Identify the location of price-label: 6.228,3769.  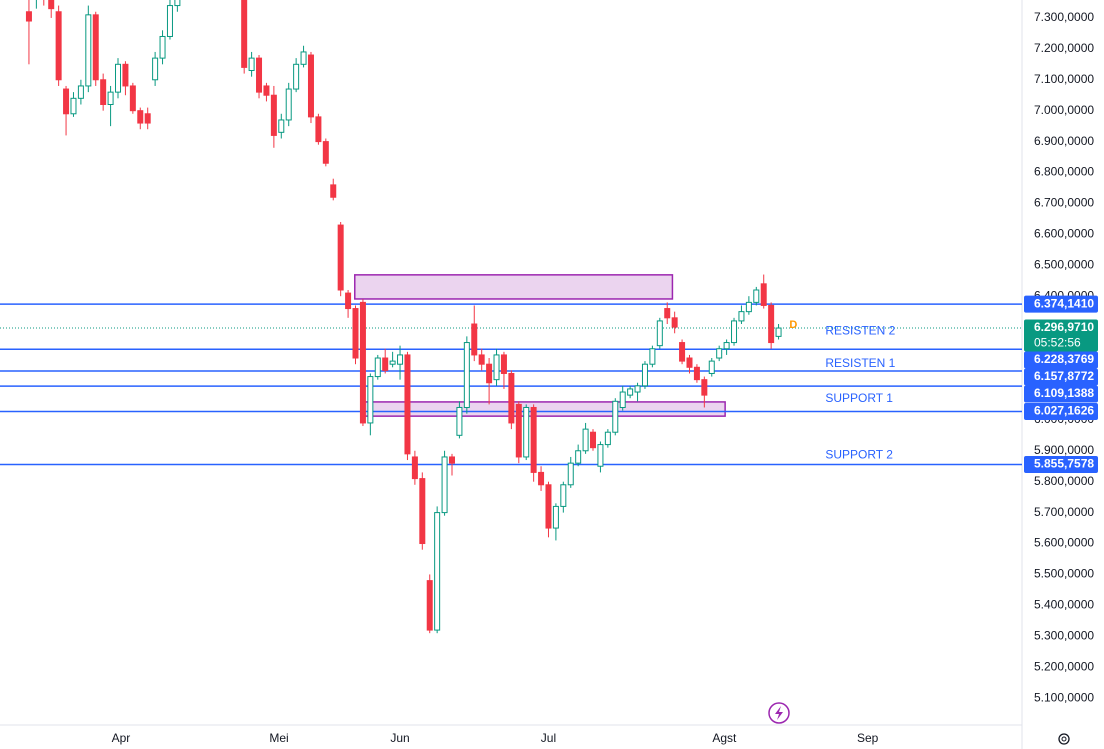
(1064, 359).